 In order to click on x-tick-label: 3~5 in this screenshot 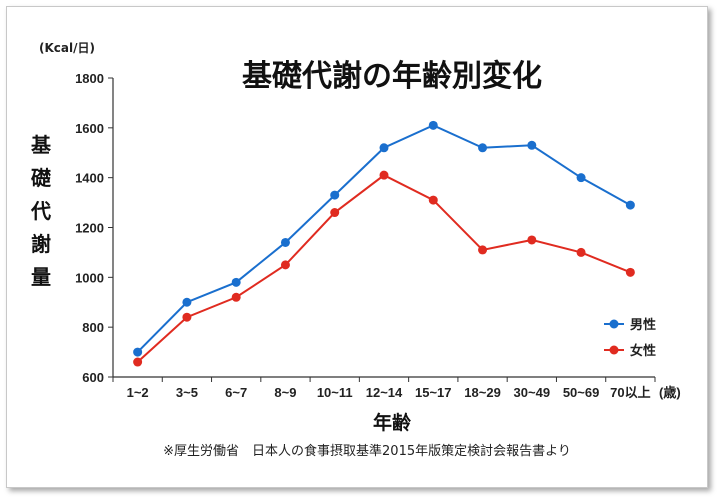, I will do `click(187, 392)`.